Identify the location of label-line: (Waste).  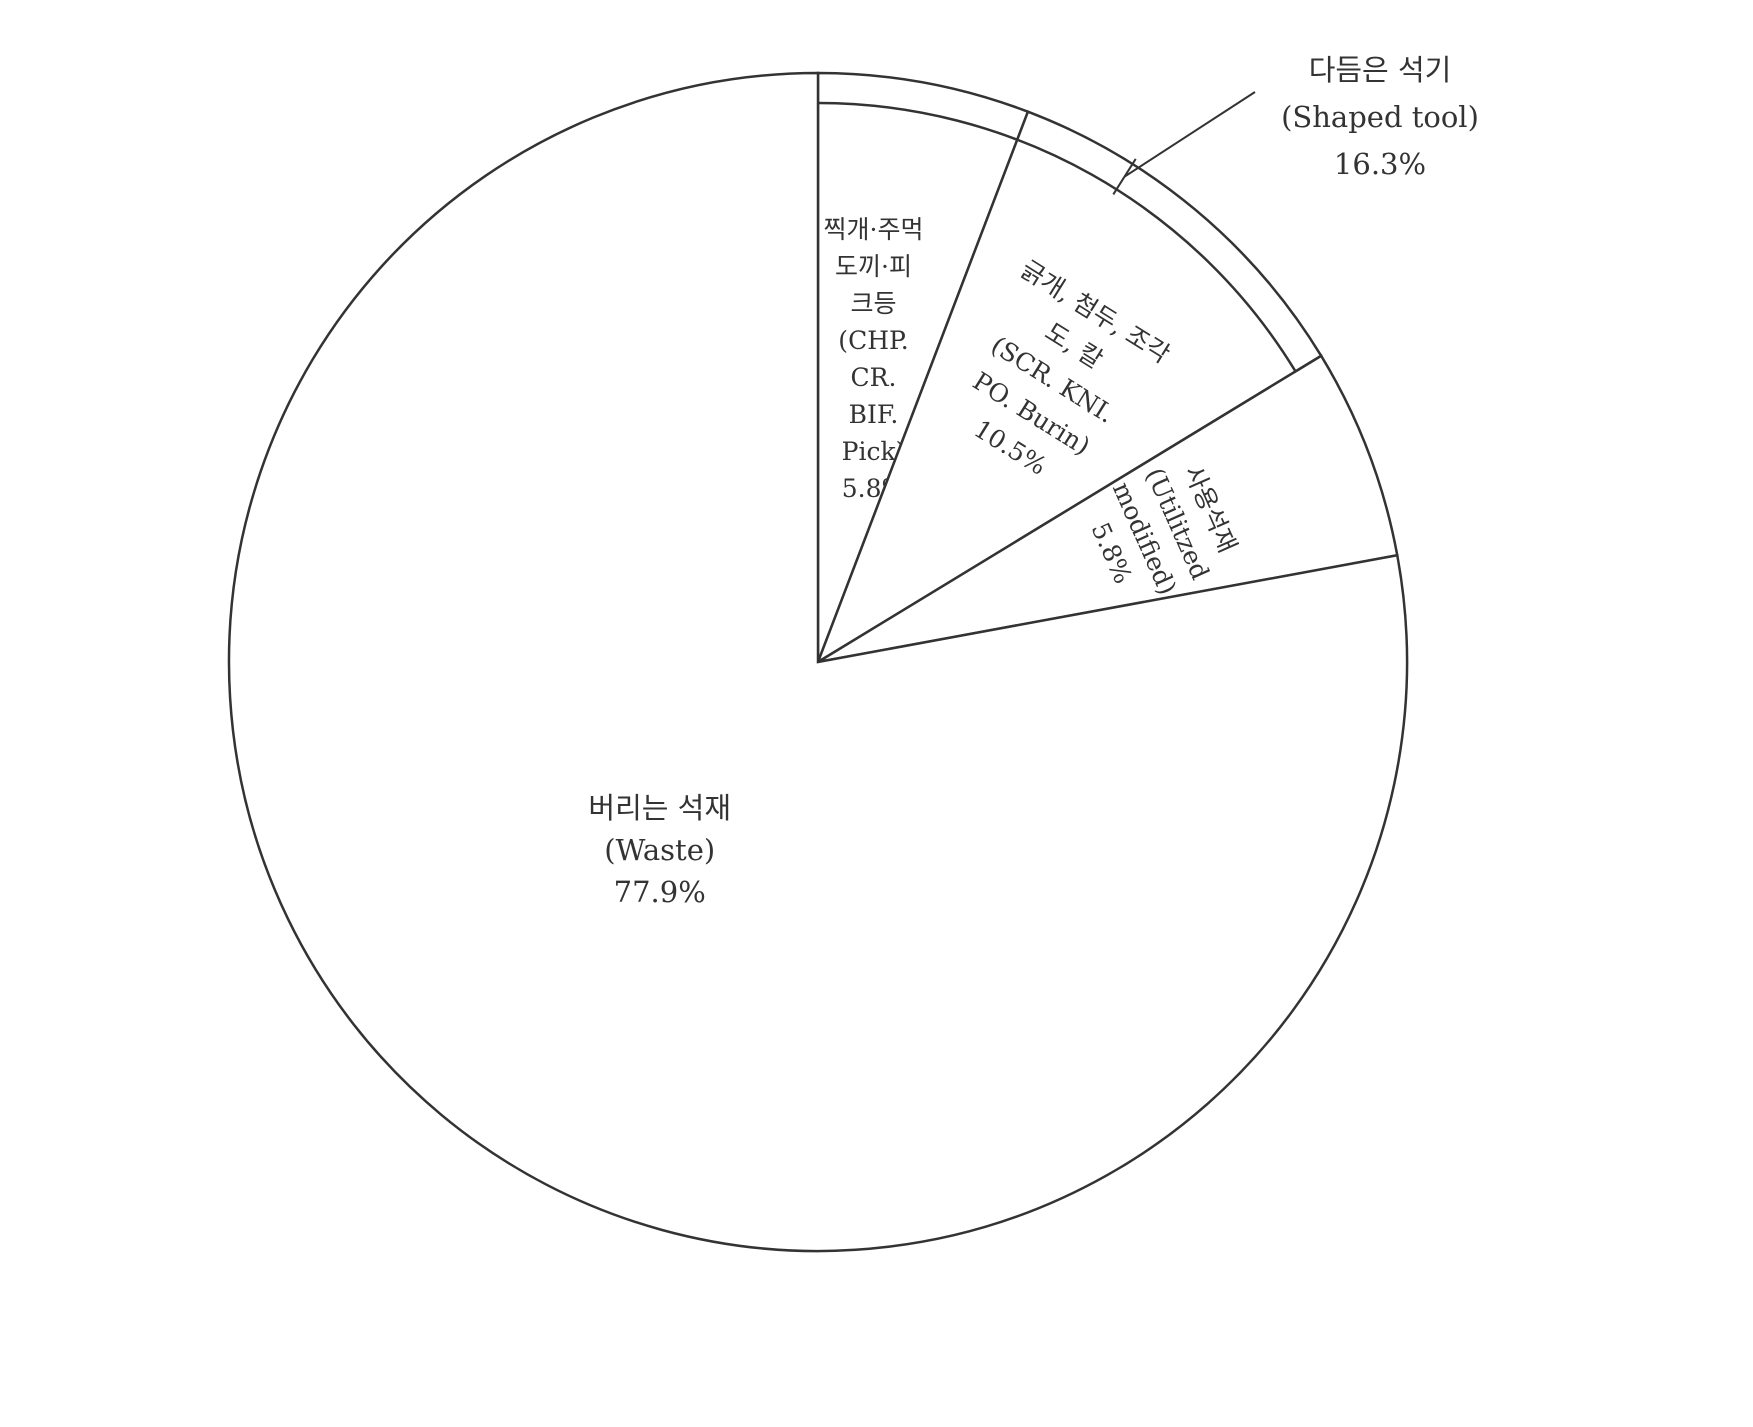
(659, 850).